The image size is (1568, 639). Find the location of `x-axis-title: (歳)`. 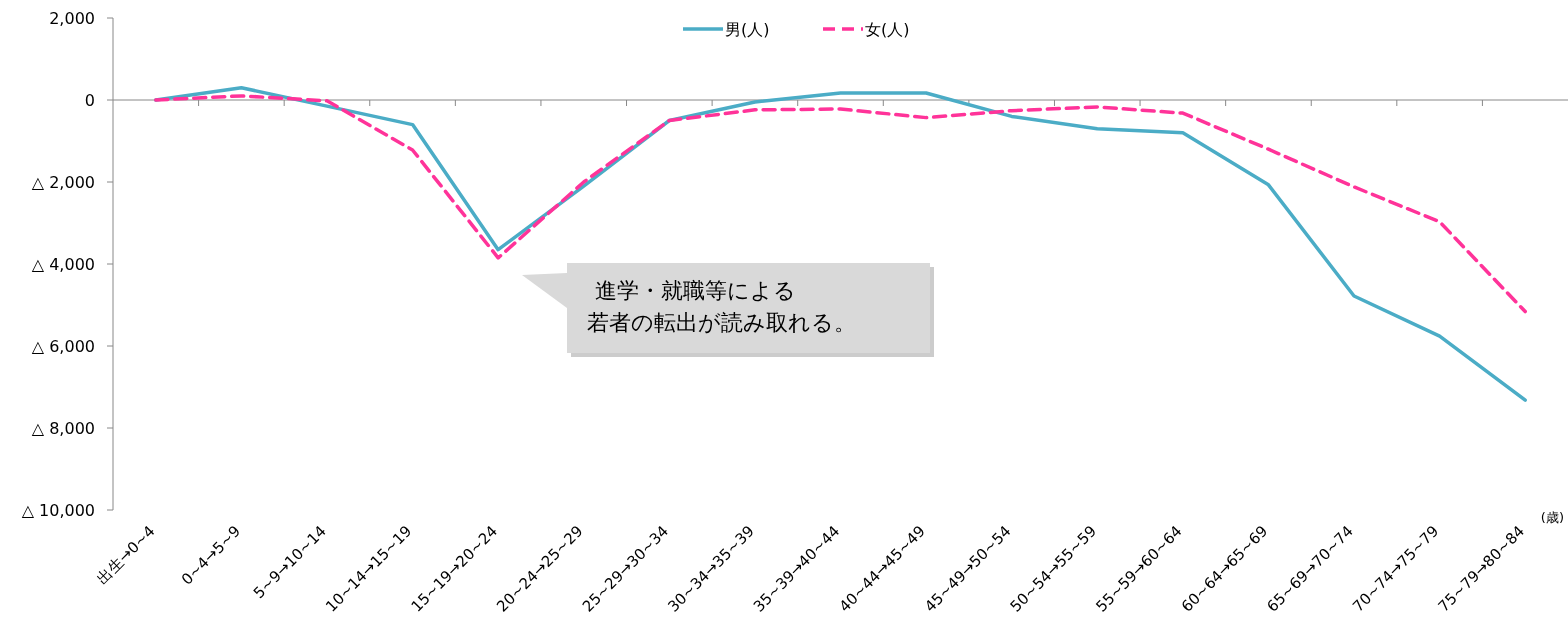

x-axis-title: (歳) is located at coordinates (1552, 517).